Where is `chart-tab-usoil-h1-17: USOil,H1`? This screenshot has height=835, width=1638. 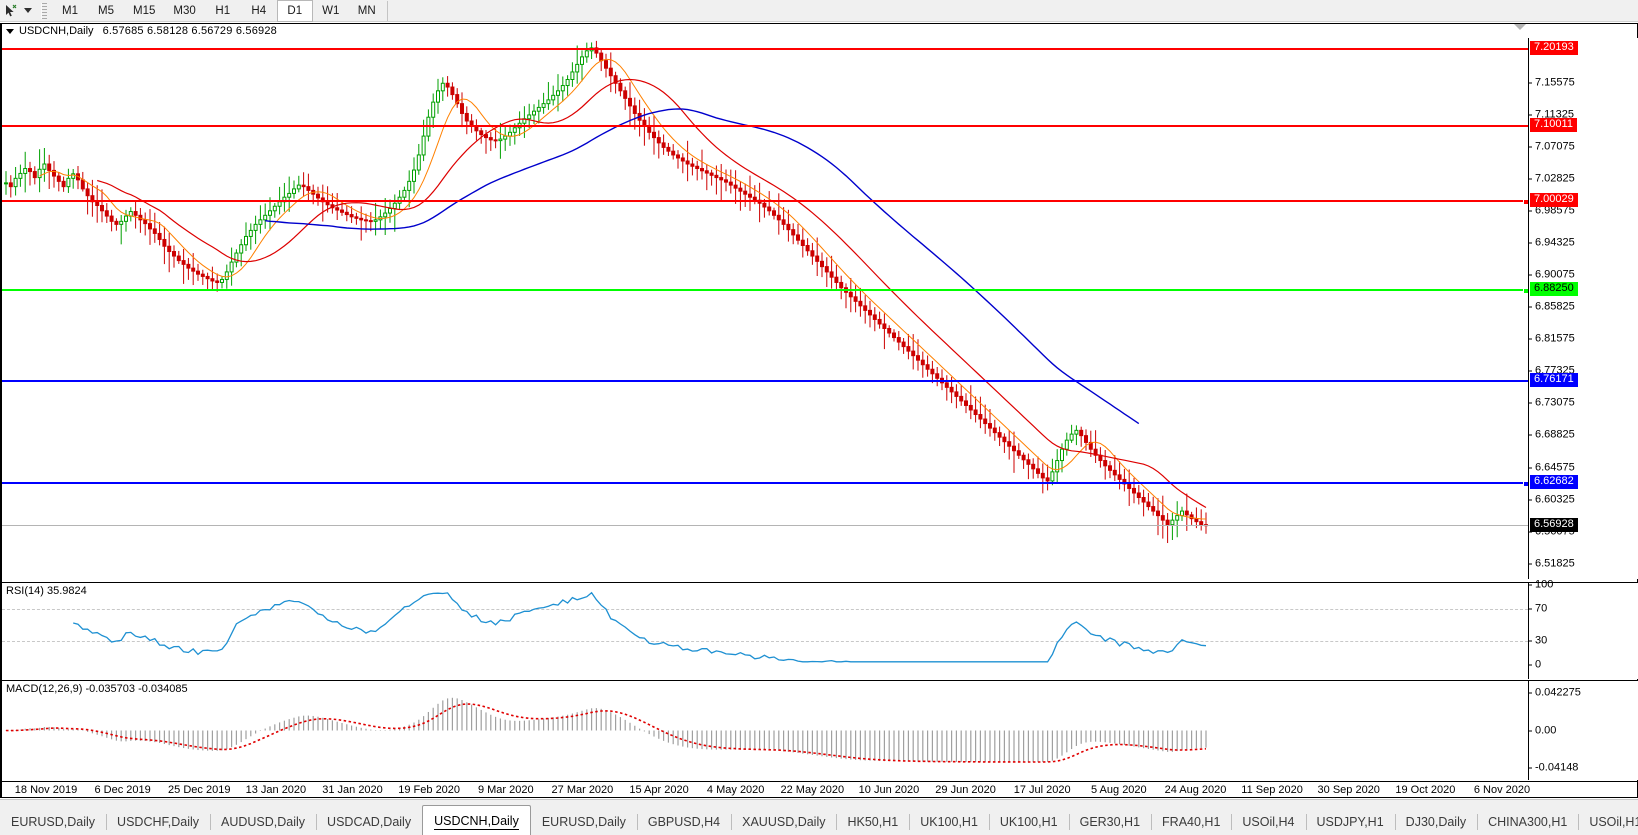
chart-tab-usoil-h1-17: USOil,H1 is located at coordinates (1608, 822).